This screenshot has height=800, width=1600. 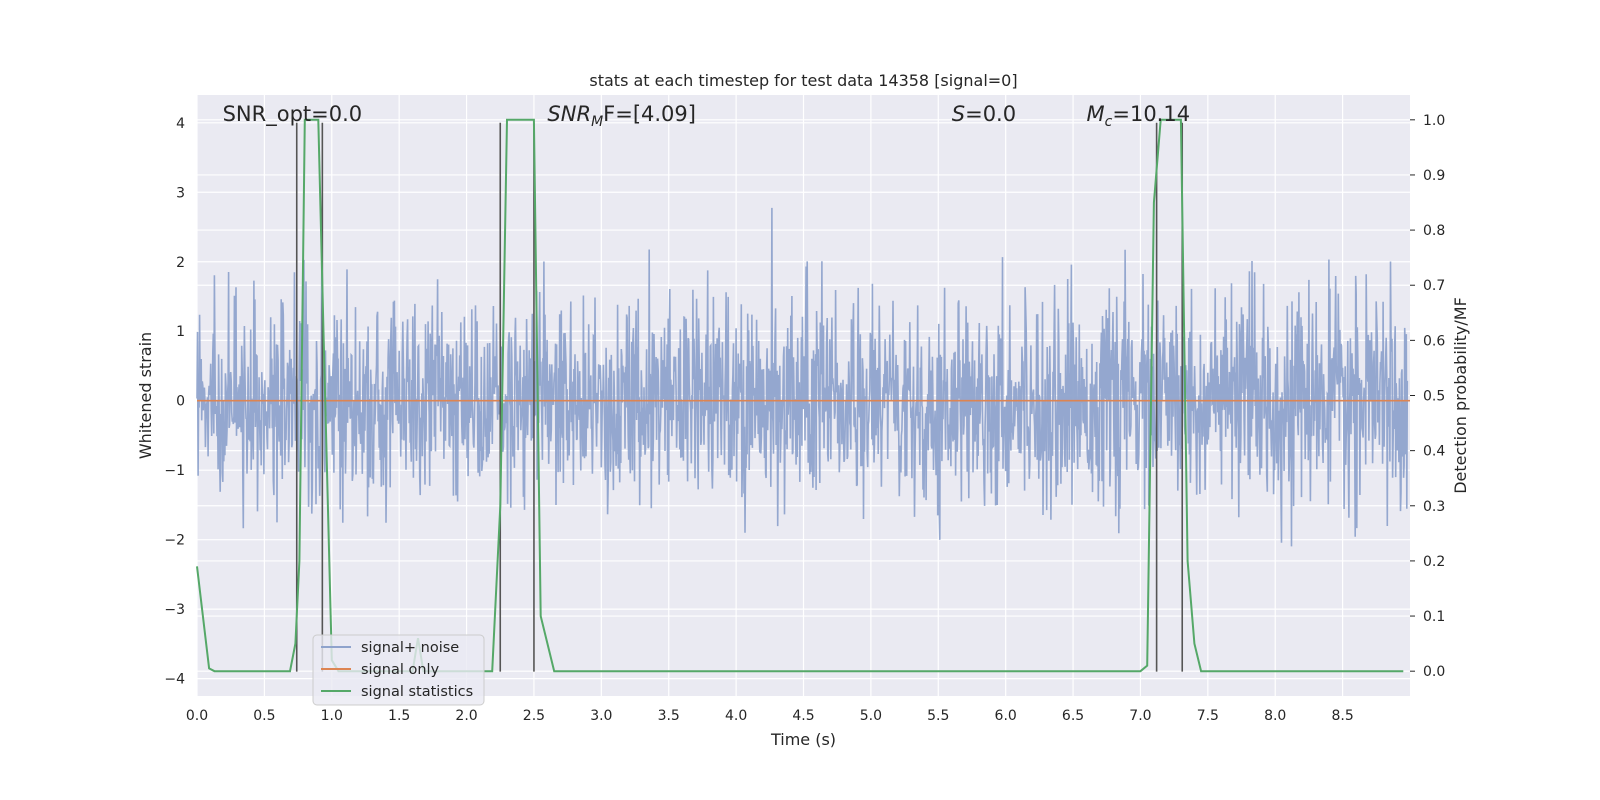 What do you see at coordinates (990, 114) in the screenshot?
I see `annotation-text: =0.0` at bounding box center [990, 114].